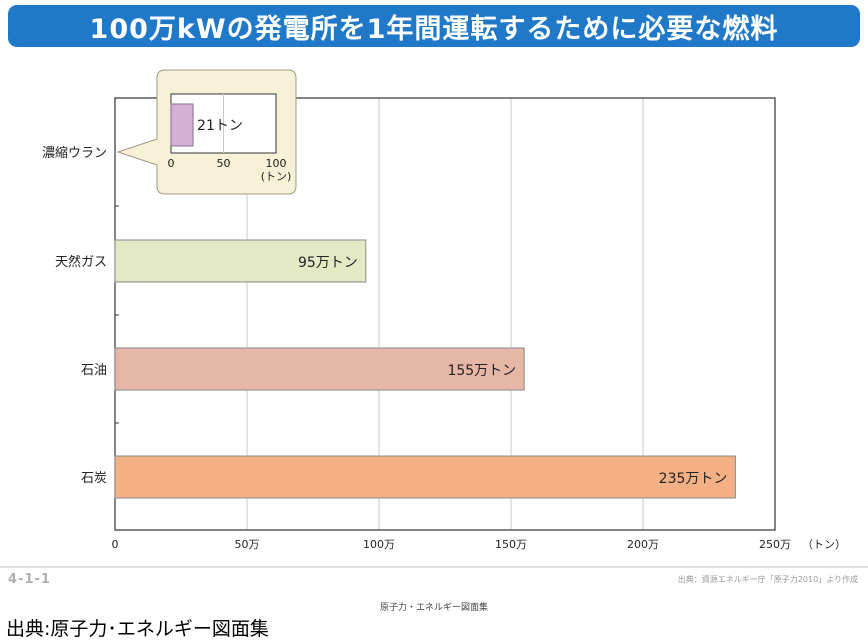  Describe the element at coordinates (171, 163) in the screenshot. I see `inset-x-tick-label: 0` at that location.